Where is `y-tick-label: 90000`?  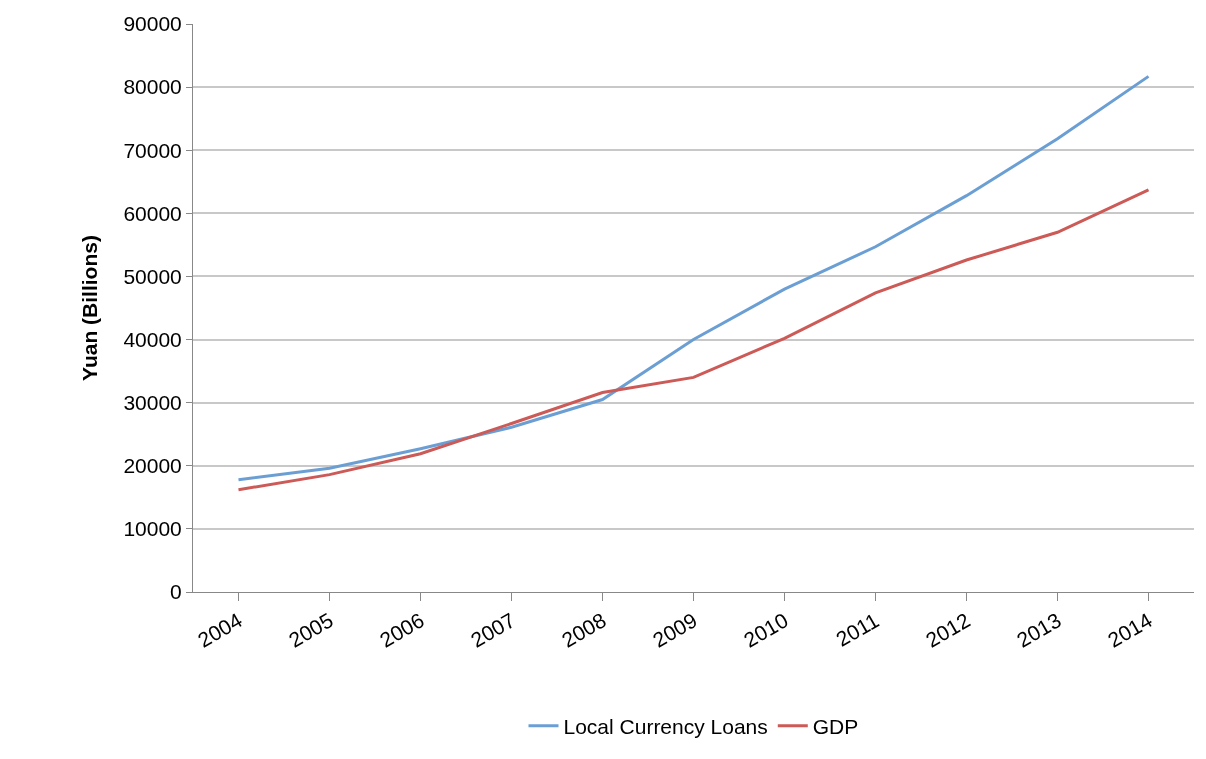
y-tick-label: 90000 is located at coordinates (152, 24).